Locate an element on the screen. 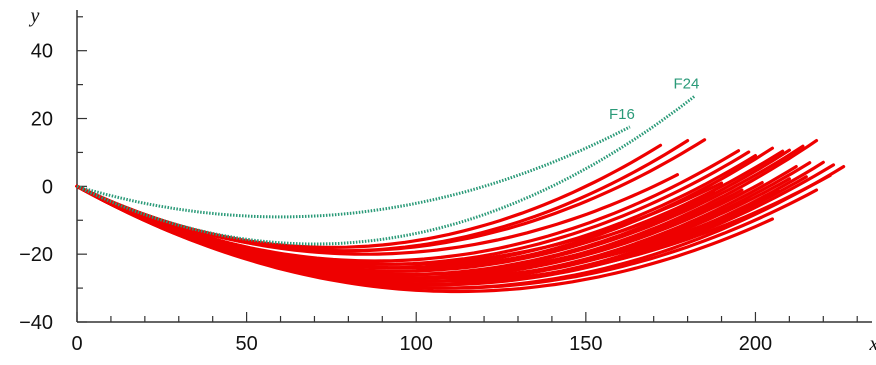  x-axis-title: x is located at coordinates (872, 344).